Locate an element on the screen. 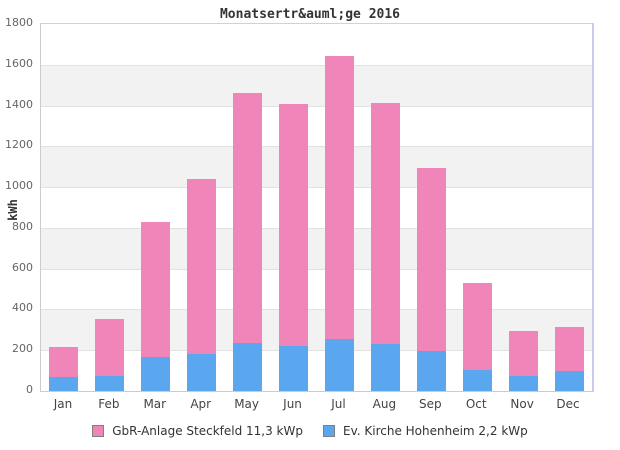  chart-title: Monatsertr&auml;ge 2016 is located at coordinates (309, 14).